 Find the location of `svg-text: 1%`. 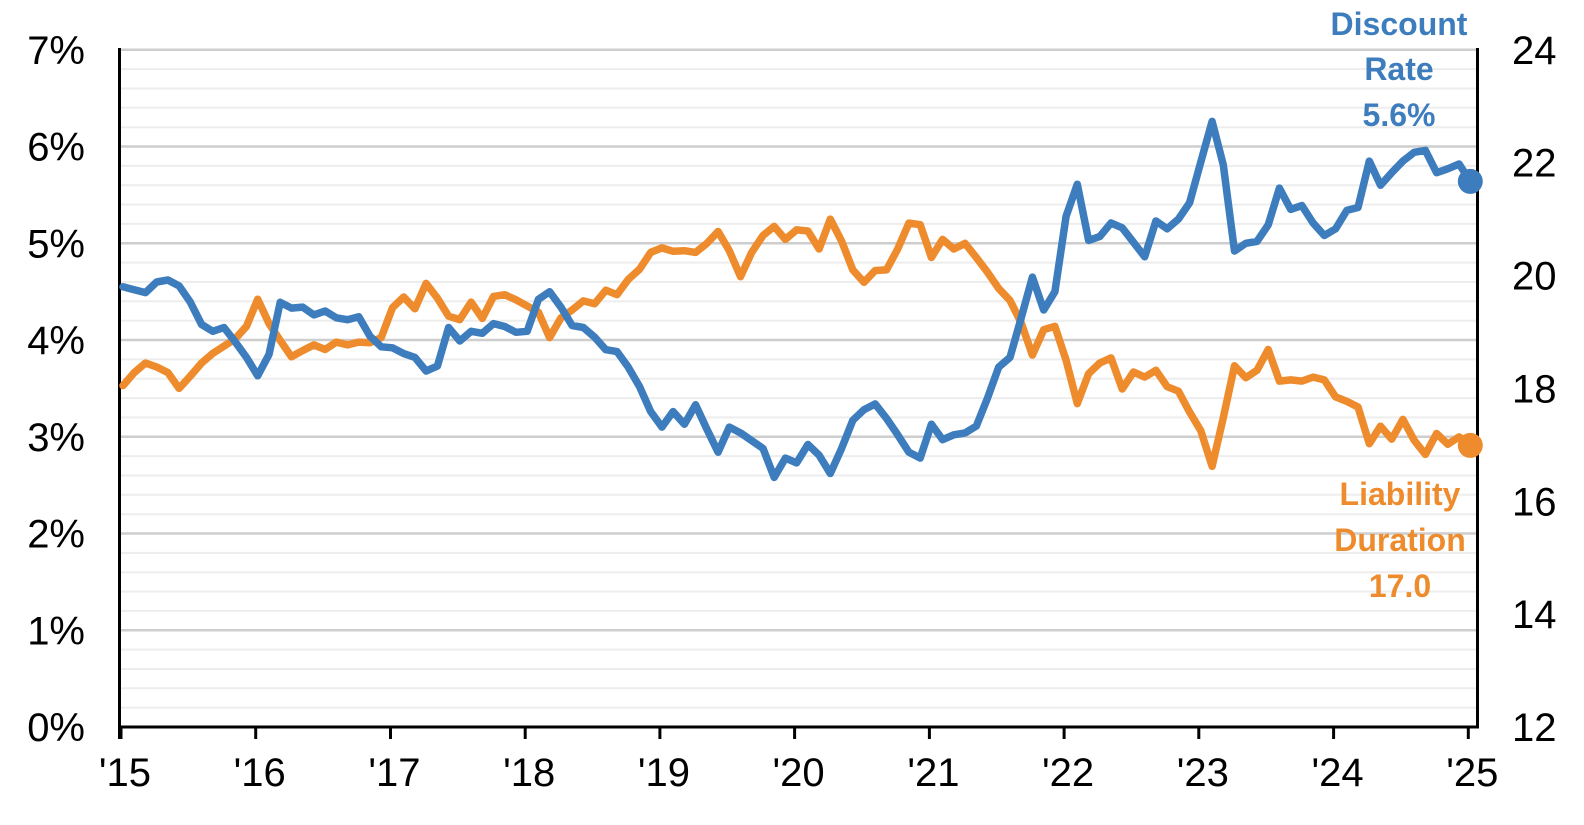

svg-text: 1% is located at coordinates (56, 631).